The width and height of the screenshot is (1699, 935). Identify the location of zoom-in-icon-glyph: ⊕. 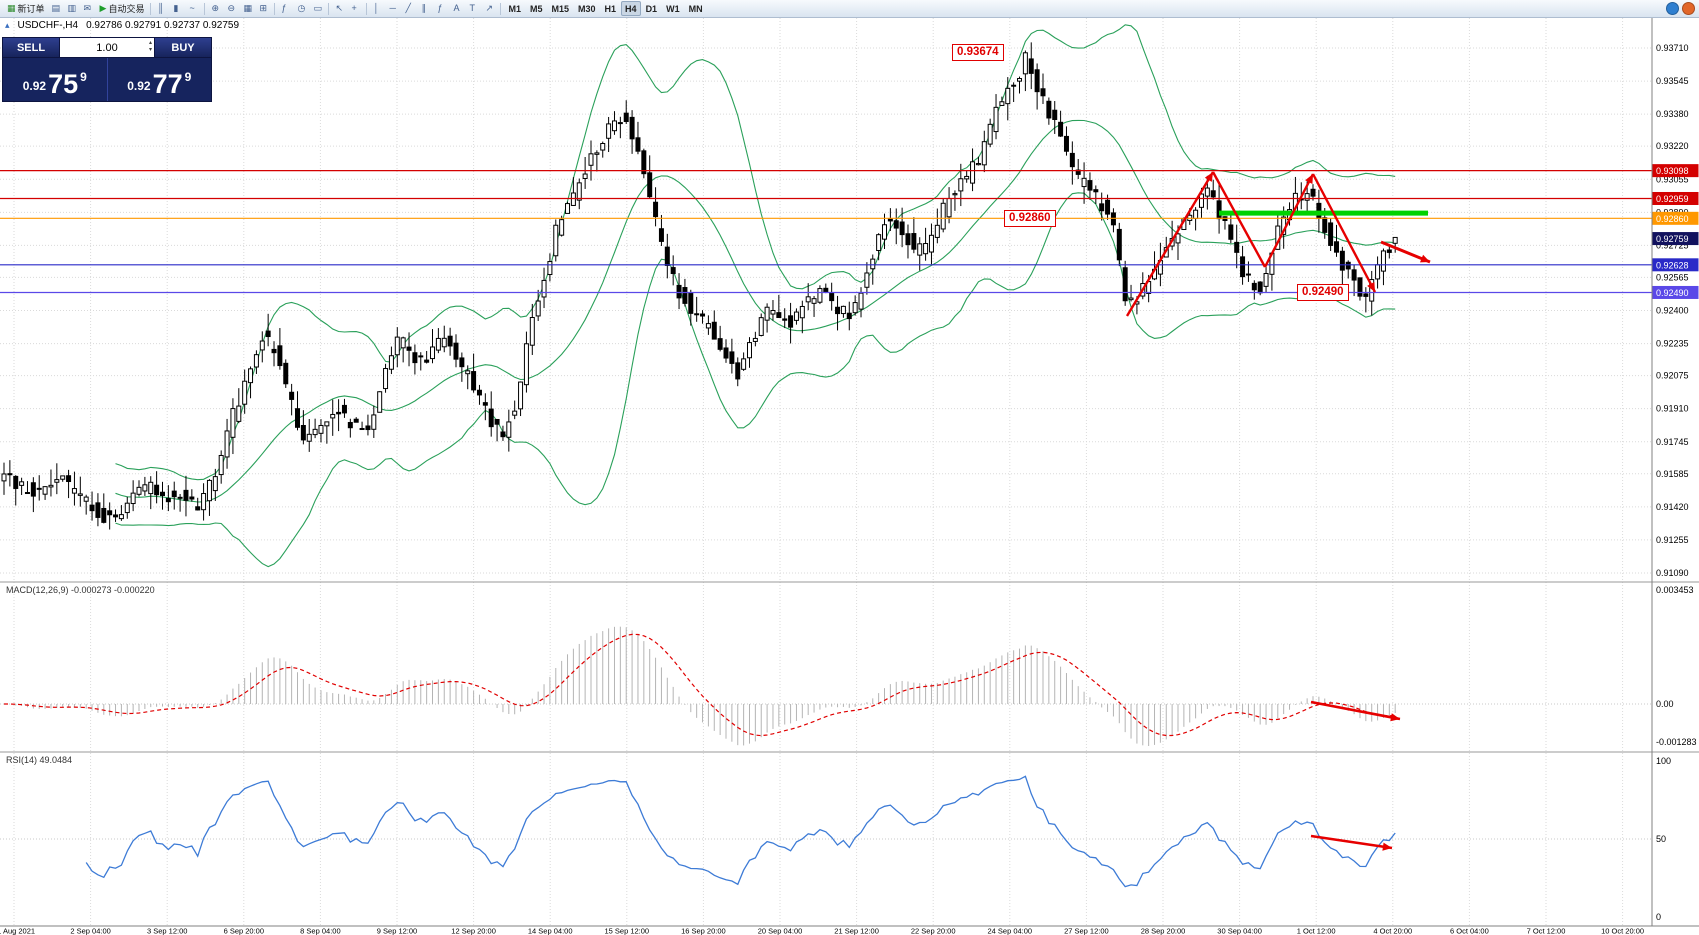
(215, 8).